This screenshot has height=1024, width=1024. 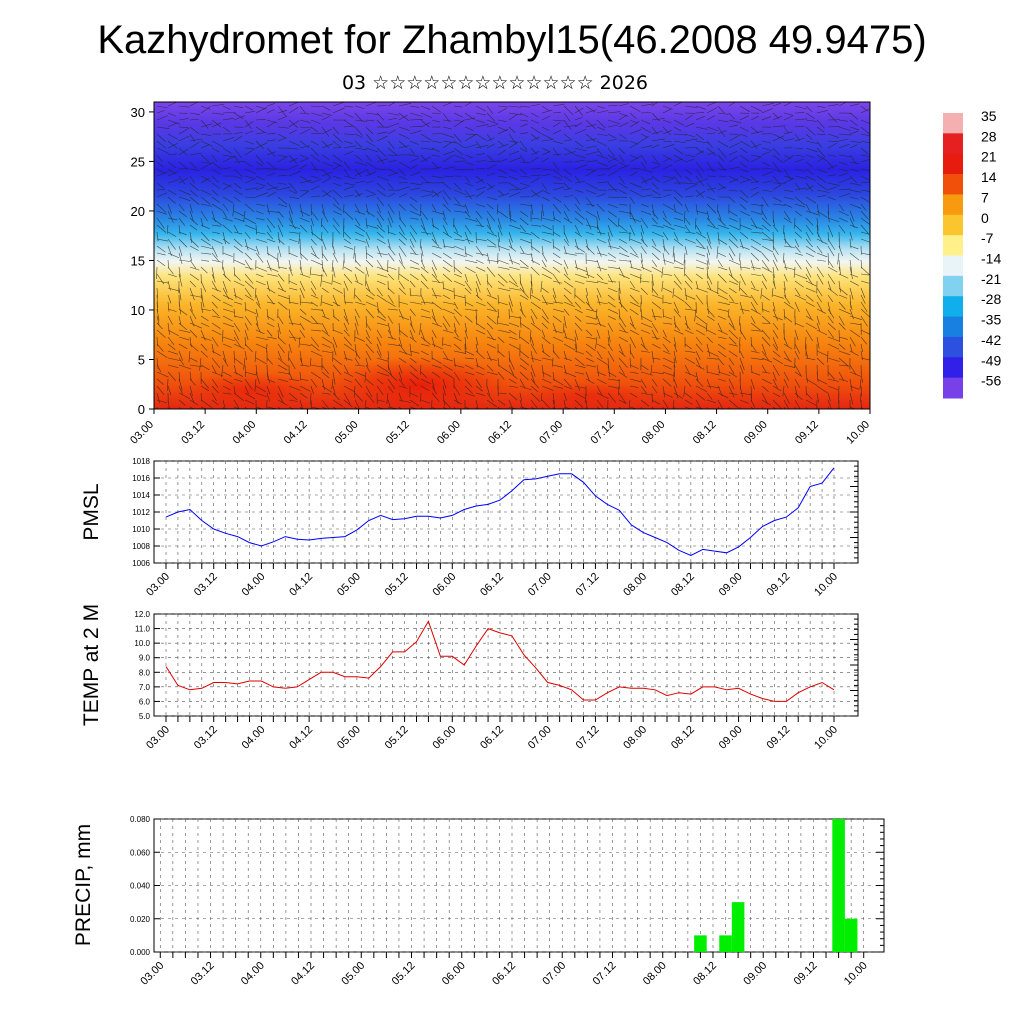 I want to click on colorbar-label--35: -35, so click(x=991, y=320).